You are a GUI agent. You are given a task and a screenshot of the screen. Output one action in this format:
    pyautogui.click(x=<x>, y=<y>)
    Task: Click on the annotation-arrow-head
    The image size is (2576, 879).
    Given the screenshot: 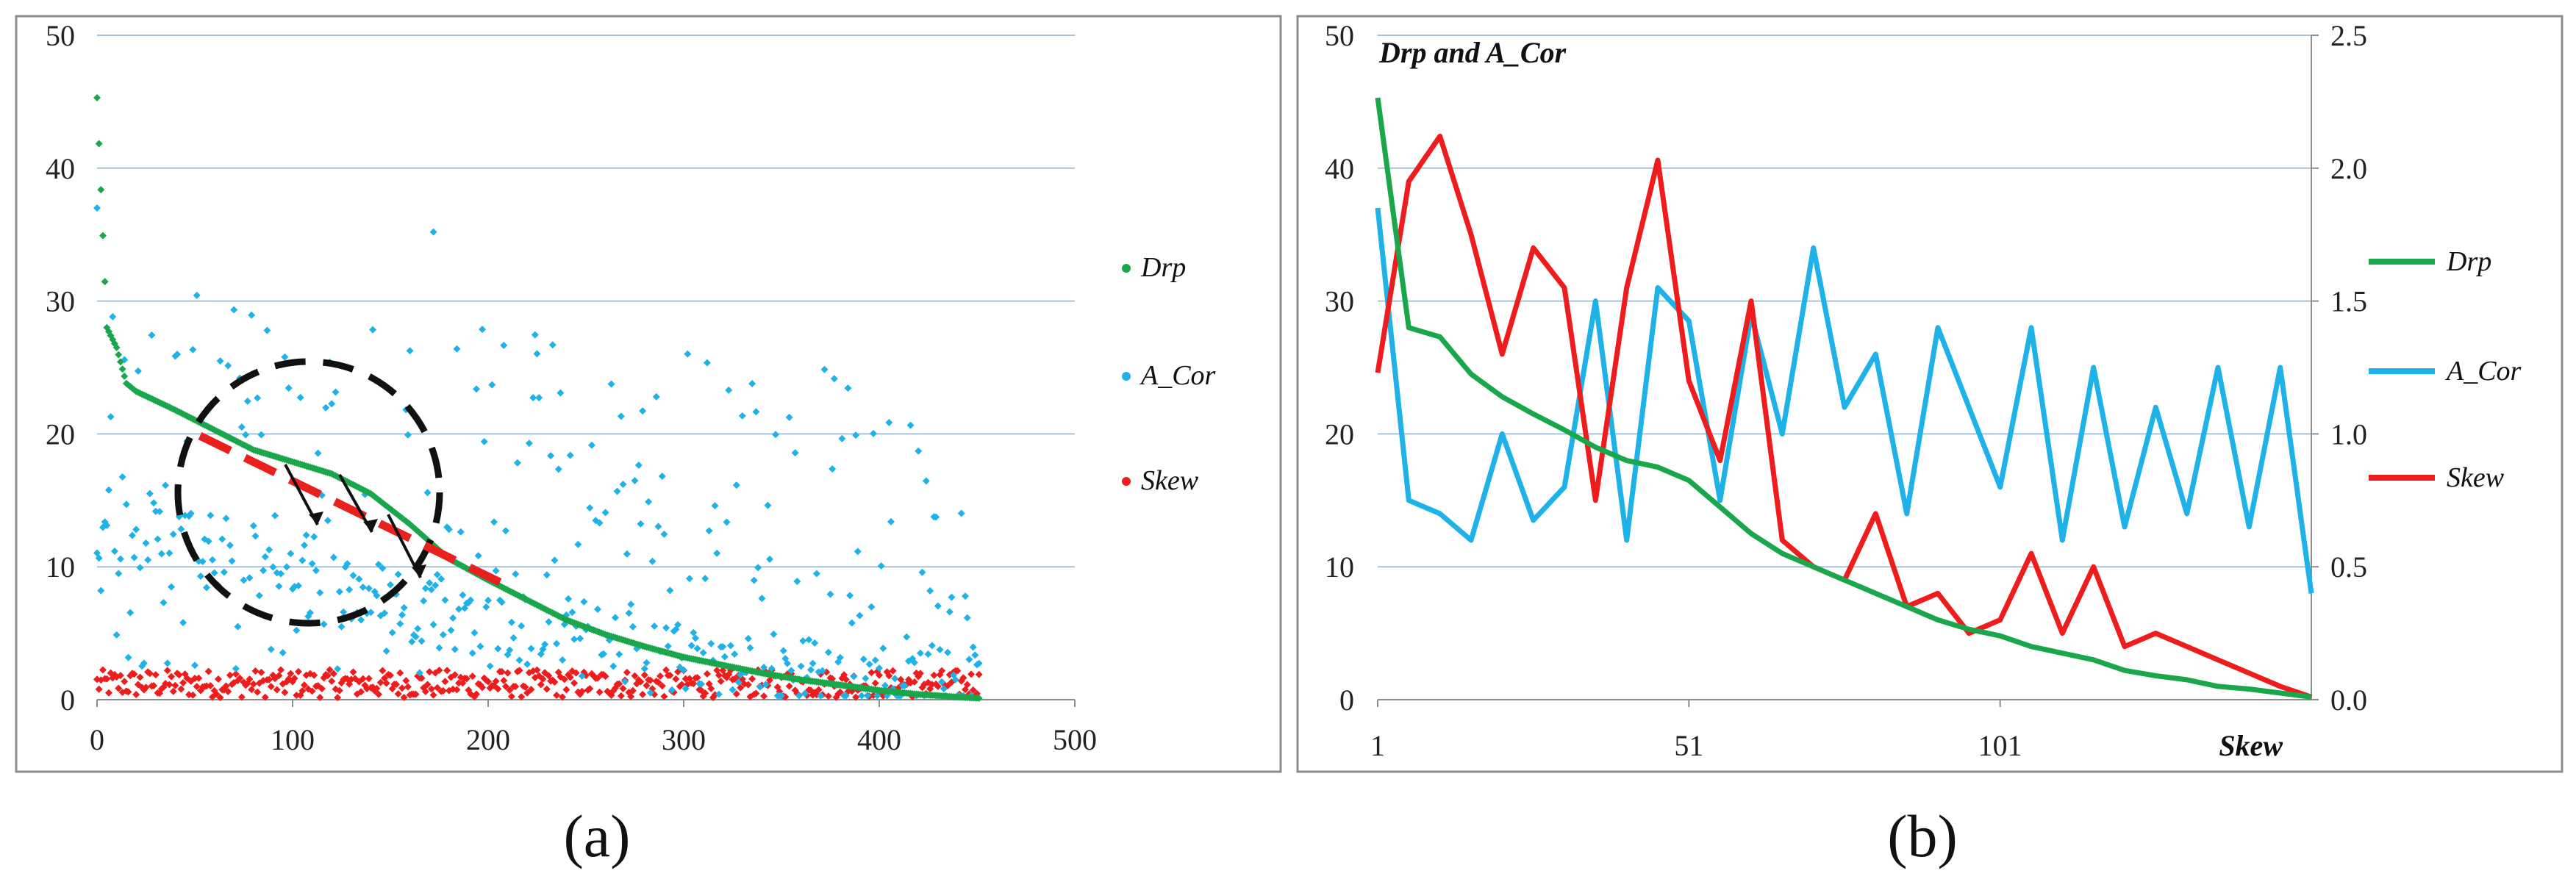 What is the action you would take?
    pyautogui.click(x=370, y=525)
    